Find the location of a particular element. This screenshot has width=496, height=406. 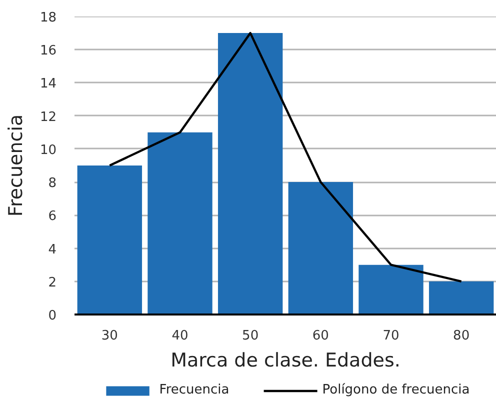

y-tick-label: 4 is located at coordinates (52, 250).